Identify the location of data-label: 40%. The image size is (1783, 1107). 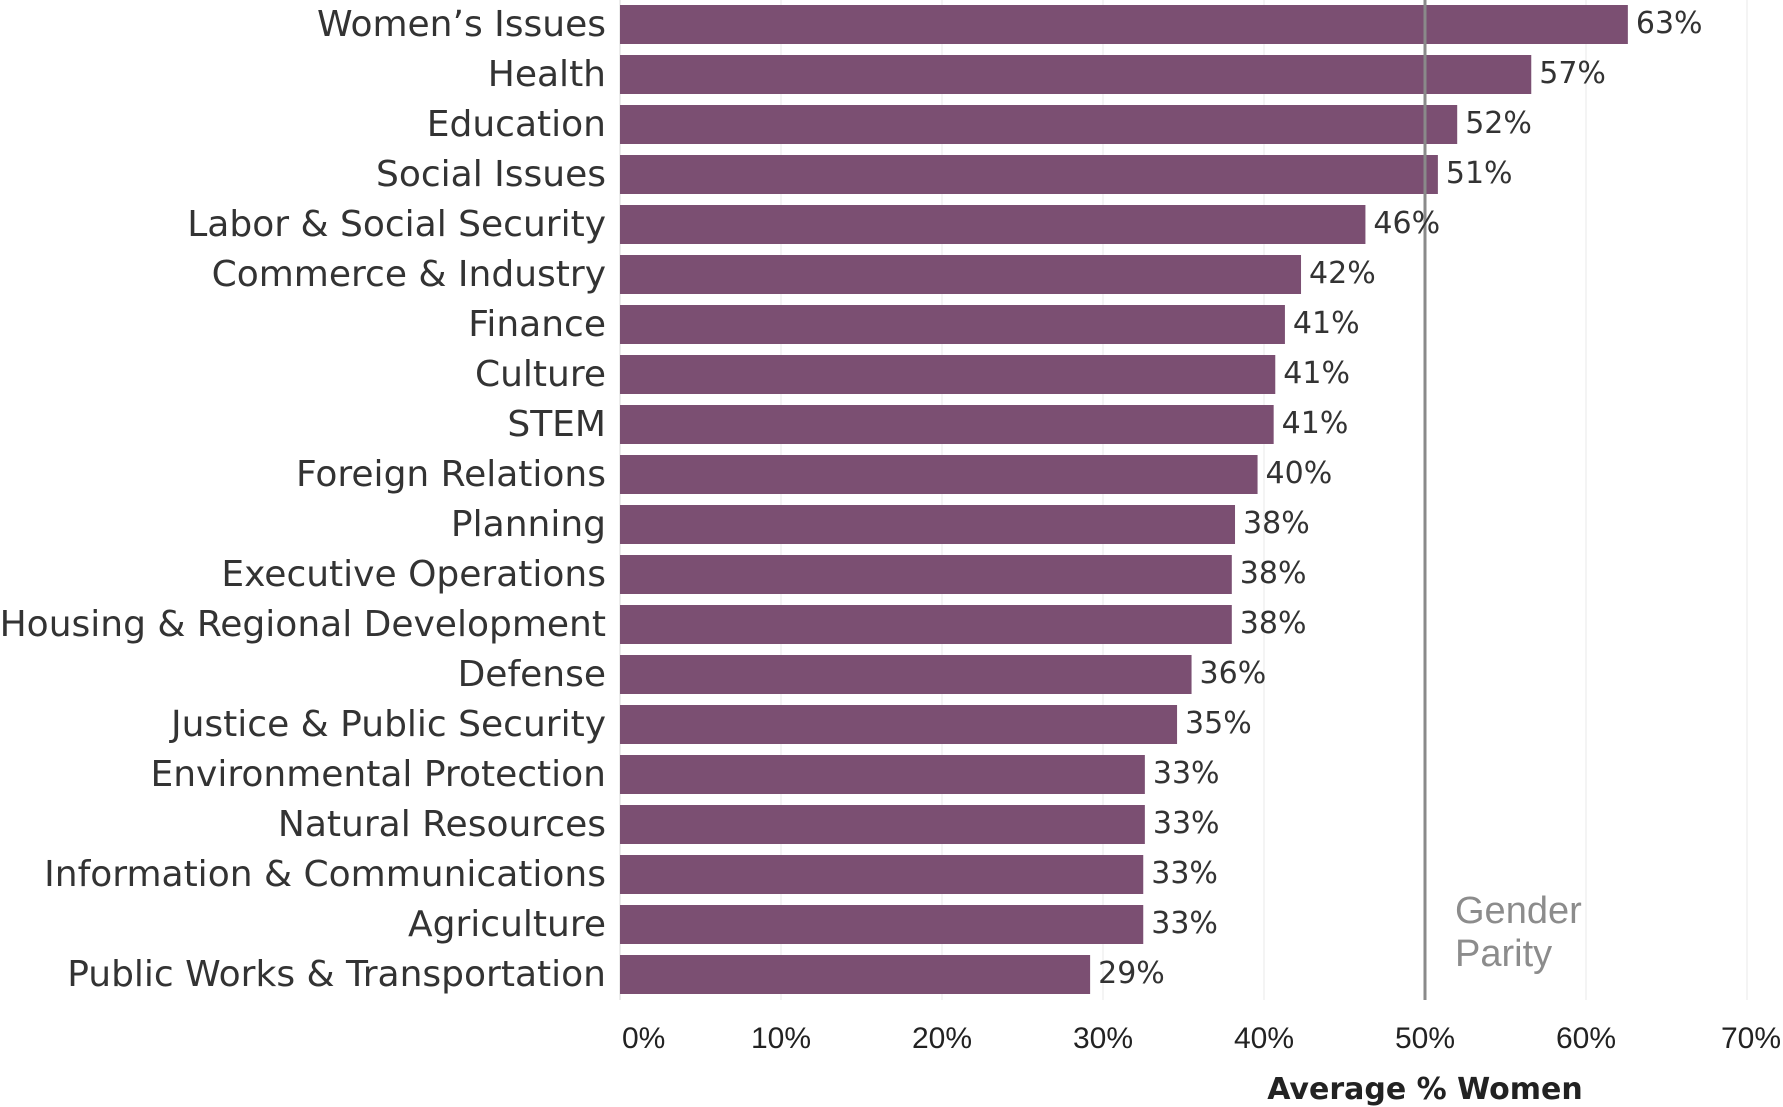
(1299, 473).